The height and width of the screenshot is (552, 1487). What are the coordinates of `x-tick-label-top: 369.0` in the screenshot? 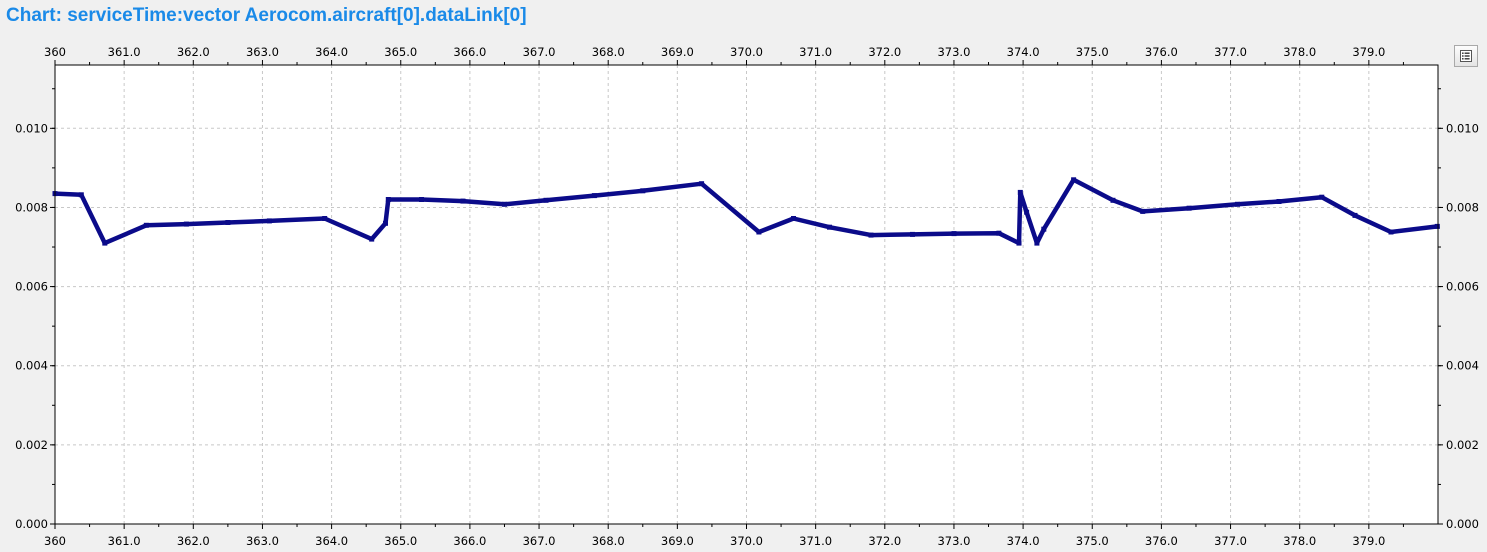 It's located at (677, 52).